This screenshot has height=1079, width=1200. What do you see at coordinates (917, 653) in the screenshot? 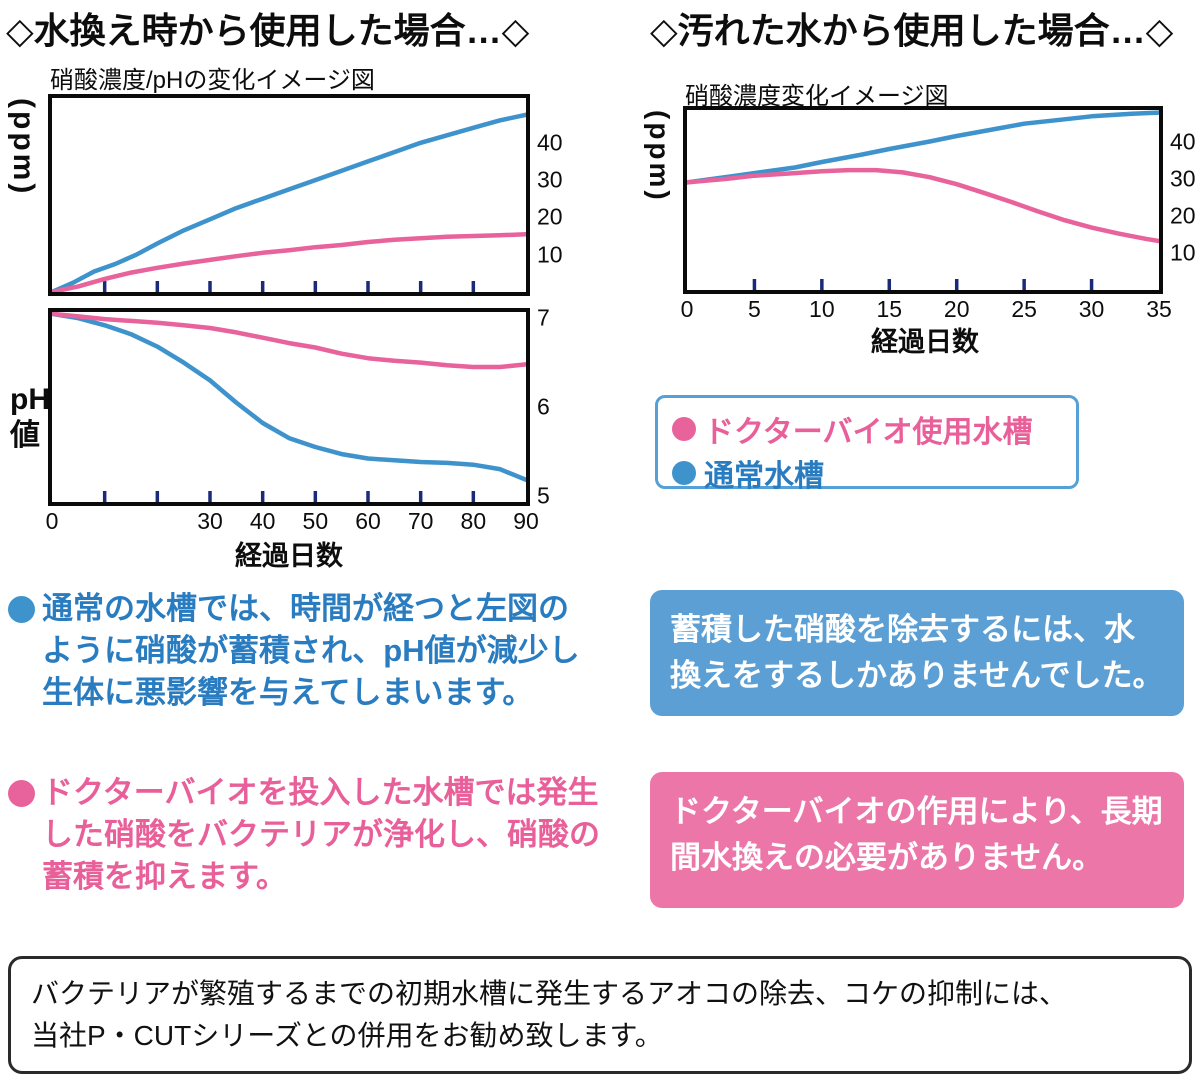
I see `callout-box-water-change: 蓄積した硝酸を除去するには、水 換えをするしかありませんでした。` at bounding box center [917, 653].